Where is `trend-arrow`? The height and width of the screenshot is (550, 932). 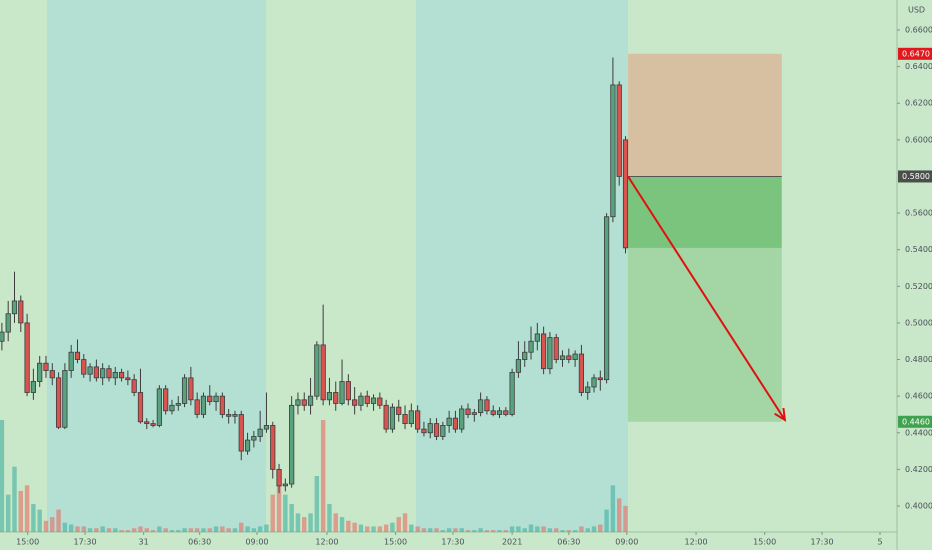 trend-arrow is located at coordinates (706, 298).